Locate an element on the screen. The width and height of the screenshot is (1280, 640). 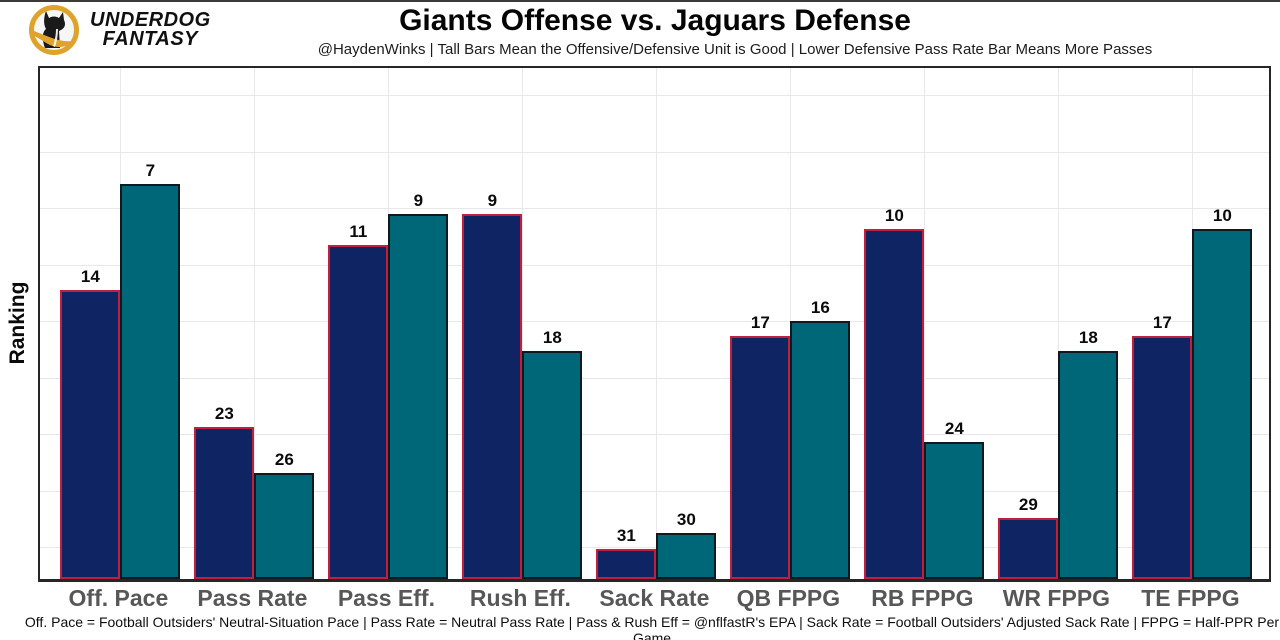
window-top-edge is located at coordinates (640, 1).